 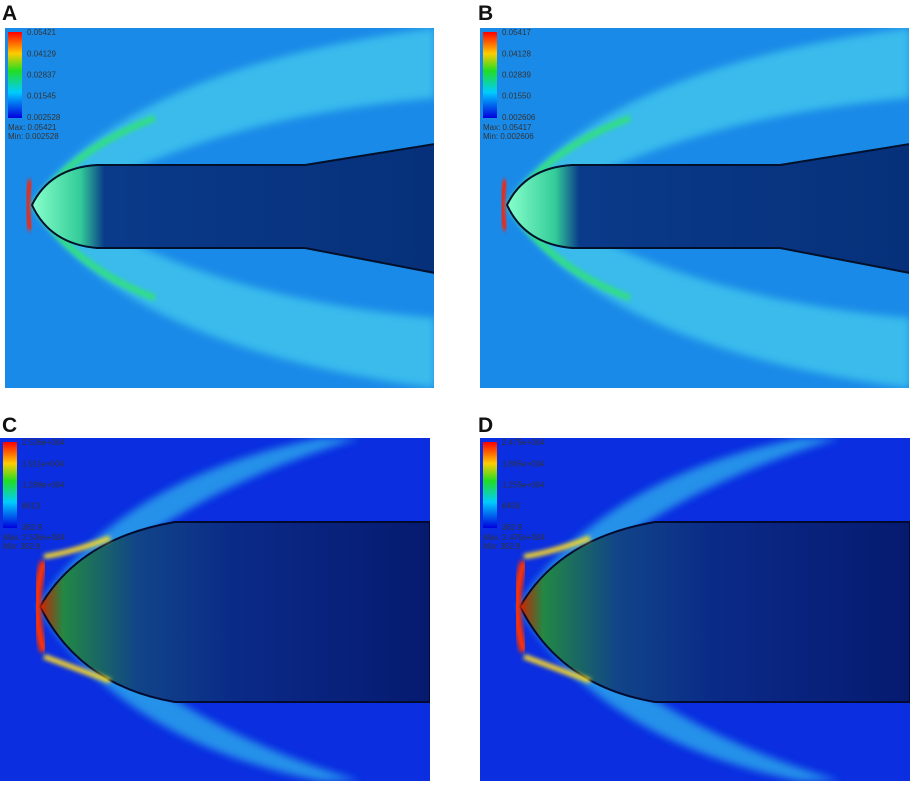 I want to click on colorbar-label: 1.865e+004, so click(x=523, y=463).